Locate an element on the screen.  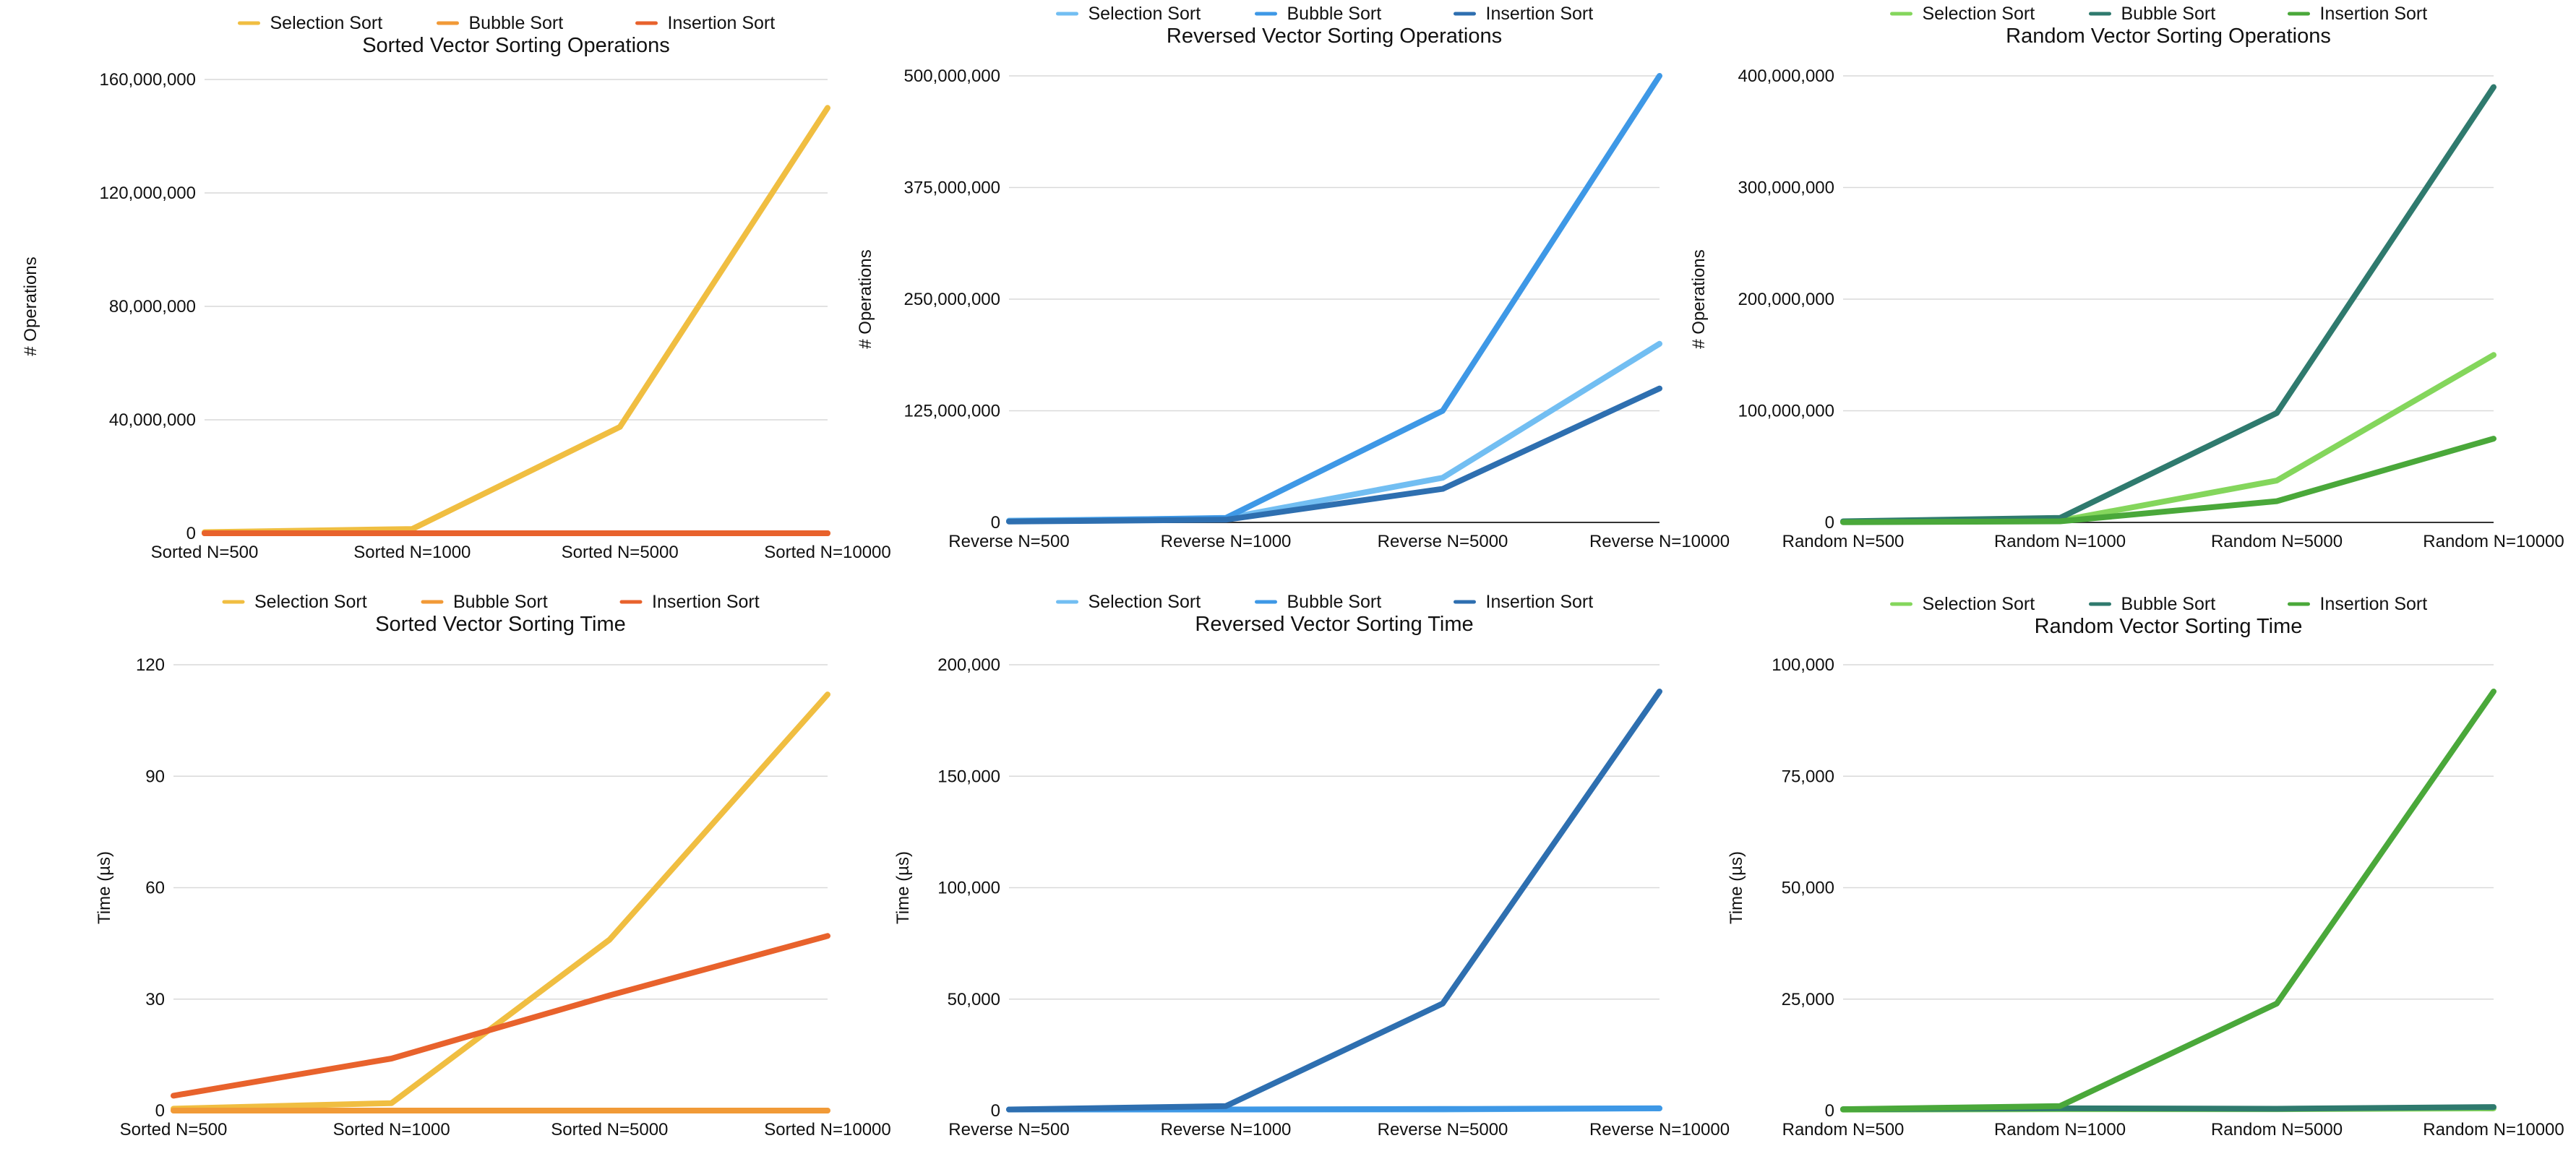
x-tick-label: Random N=10000 is located at coordinates (2494, 541).